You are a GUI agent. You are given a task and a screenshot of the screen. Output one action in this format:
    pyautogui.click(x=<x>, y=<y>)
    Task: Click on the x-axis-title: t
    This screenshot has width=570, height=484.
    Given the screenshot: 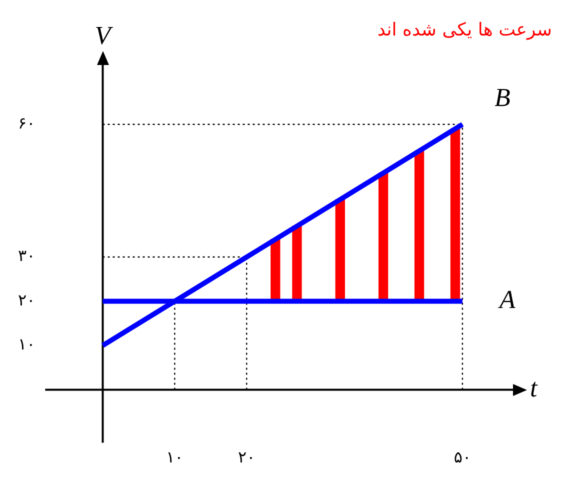 What is the action you would take?
    pyautogui.click(x=534, y=388)
    